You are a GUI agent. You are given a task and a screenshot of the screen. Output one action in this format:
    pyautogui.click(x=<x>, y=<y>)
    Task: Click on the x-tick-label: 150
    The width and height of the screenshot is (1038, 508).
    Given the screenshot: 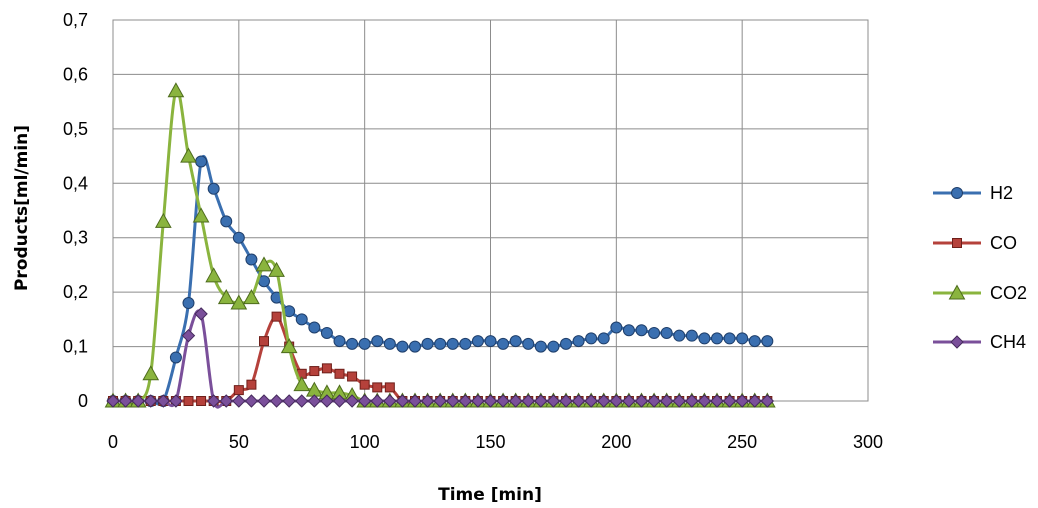 What is the action you would take?
    pyautogui.click(x=490, y=442)
    